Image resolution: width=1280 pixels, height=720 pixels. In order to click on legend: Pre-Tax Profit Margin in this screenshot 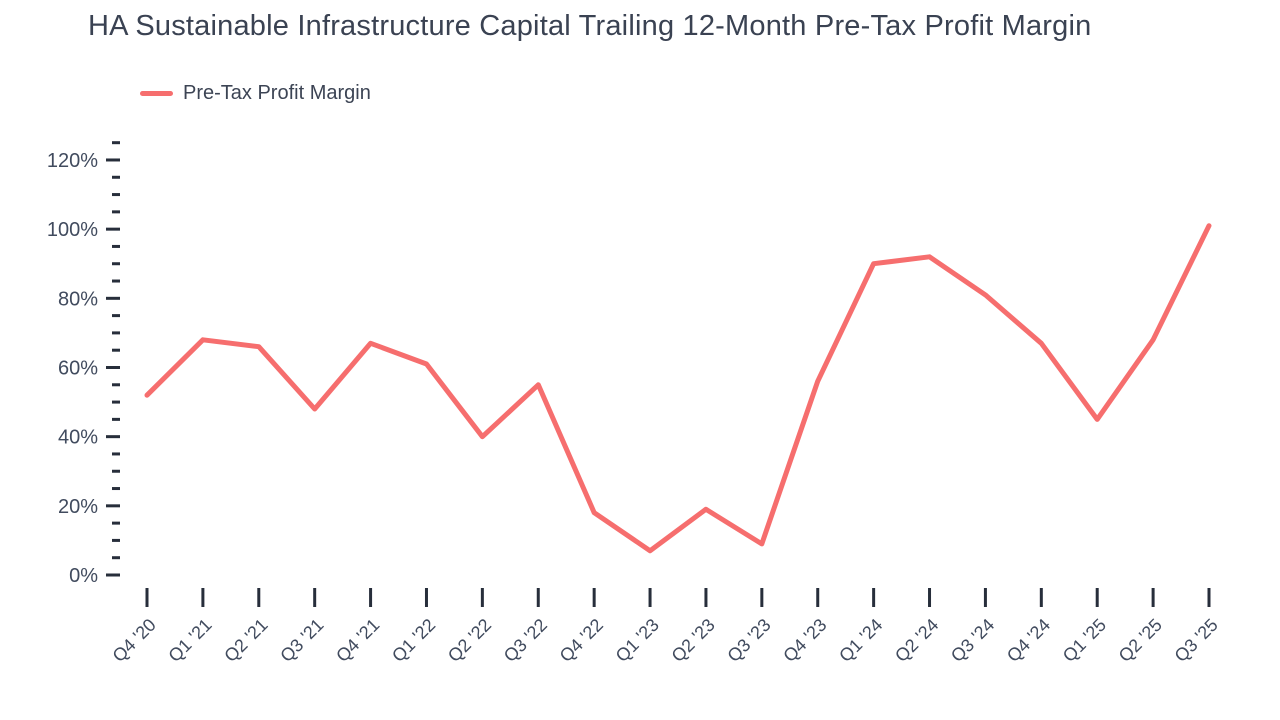, I will do `click(255, 93)`.